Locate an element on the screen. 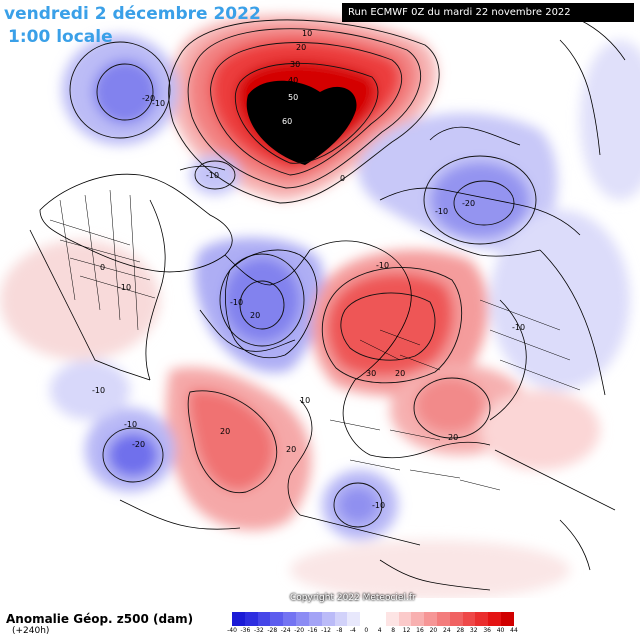 The width and height of the screenshot is (640, 640). scale-tick-label: -24 is located at coordinates (285, 630).